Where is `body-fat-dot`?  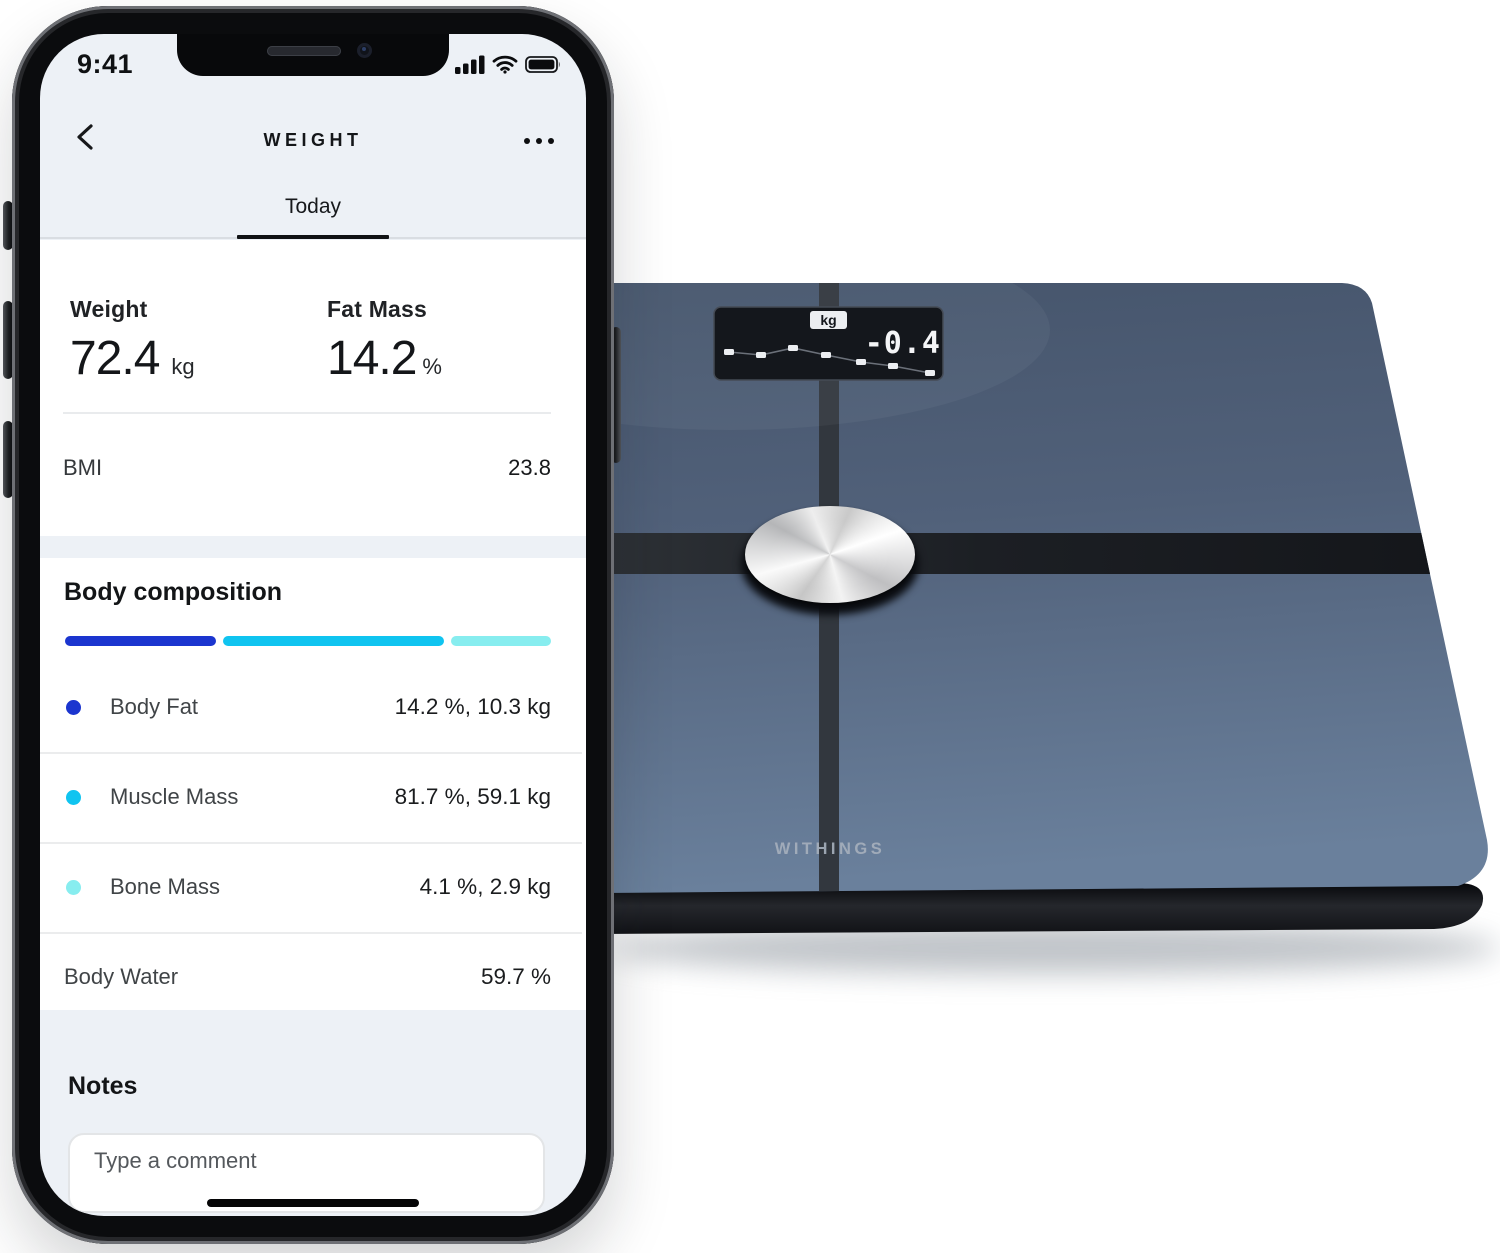
body-fat-dot is located at coordinates (73, 707).